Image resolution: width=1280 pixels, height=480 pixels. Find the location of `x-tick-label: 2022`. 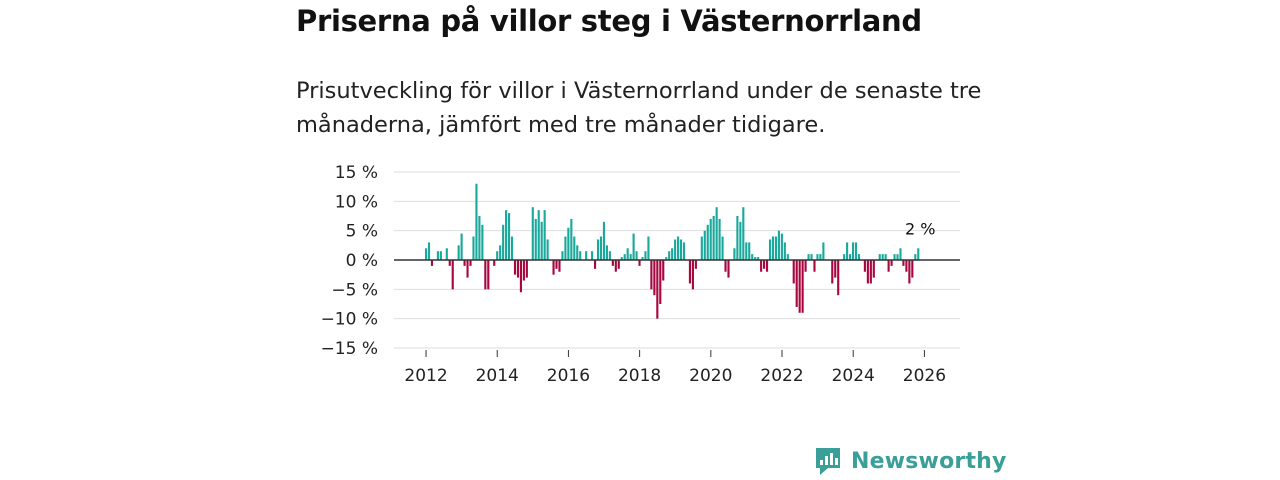

x-tick-label: 2022 is located at coordinates (781, 376).